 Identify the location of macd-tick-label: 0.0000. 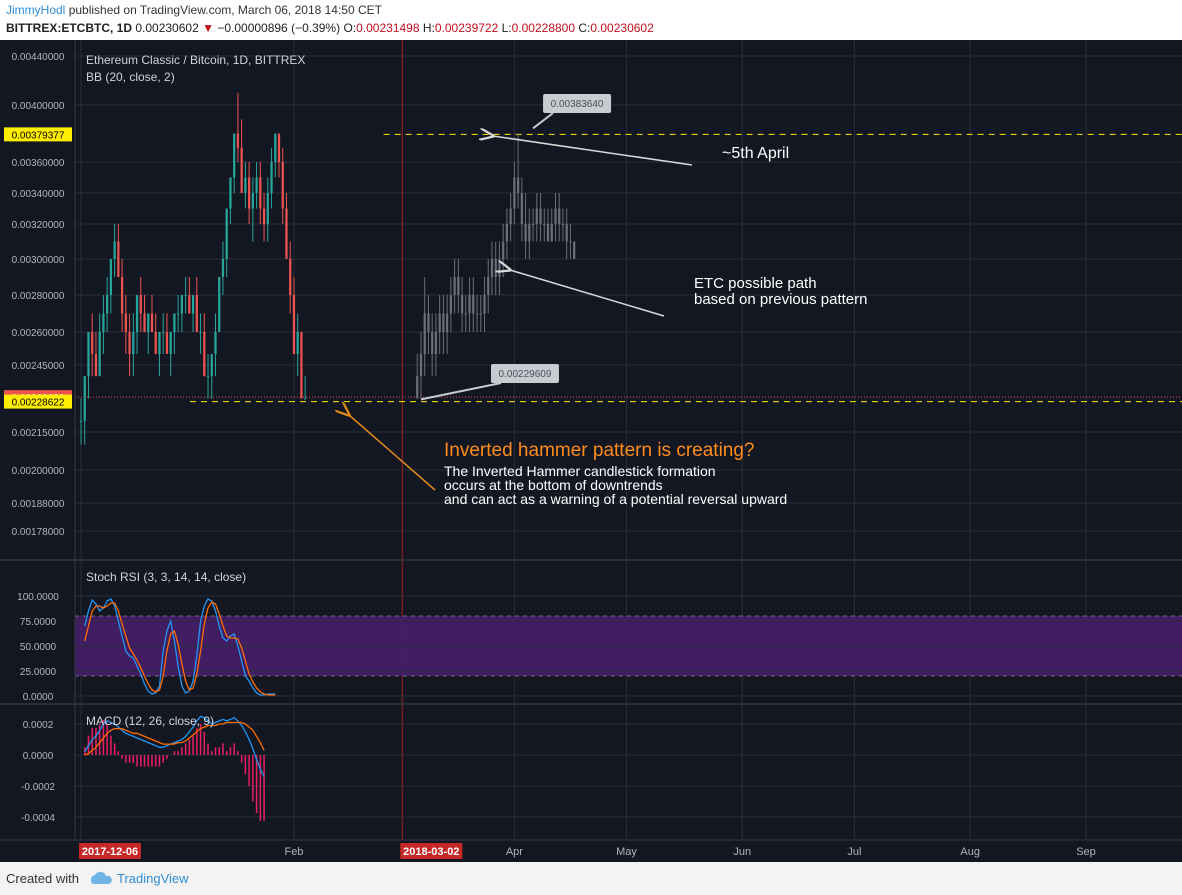
(38, 756).